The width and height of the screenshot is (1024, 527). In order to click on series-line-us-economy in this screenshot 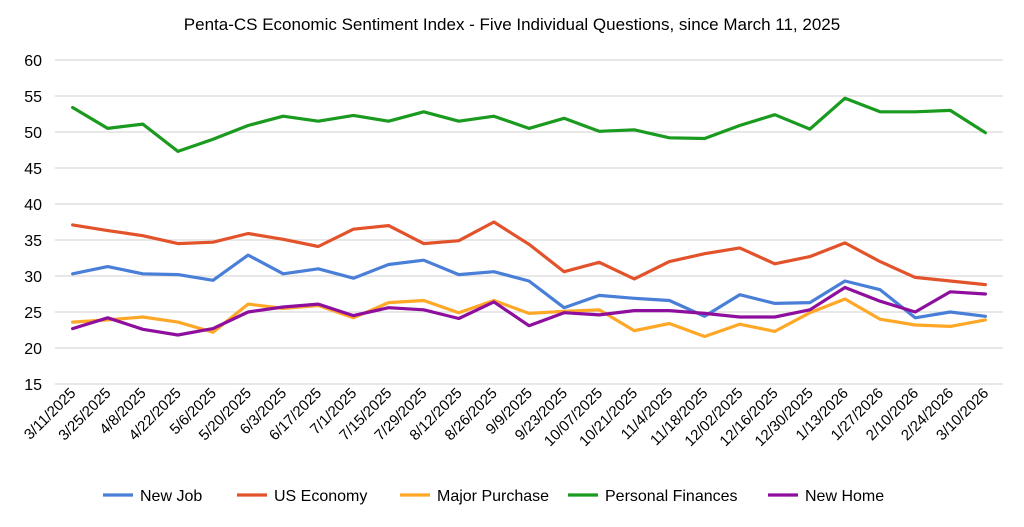, I will do `click(529, 253)`.